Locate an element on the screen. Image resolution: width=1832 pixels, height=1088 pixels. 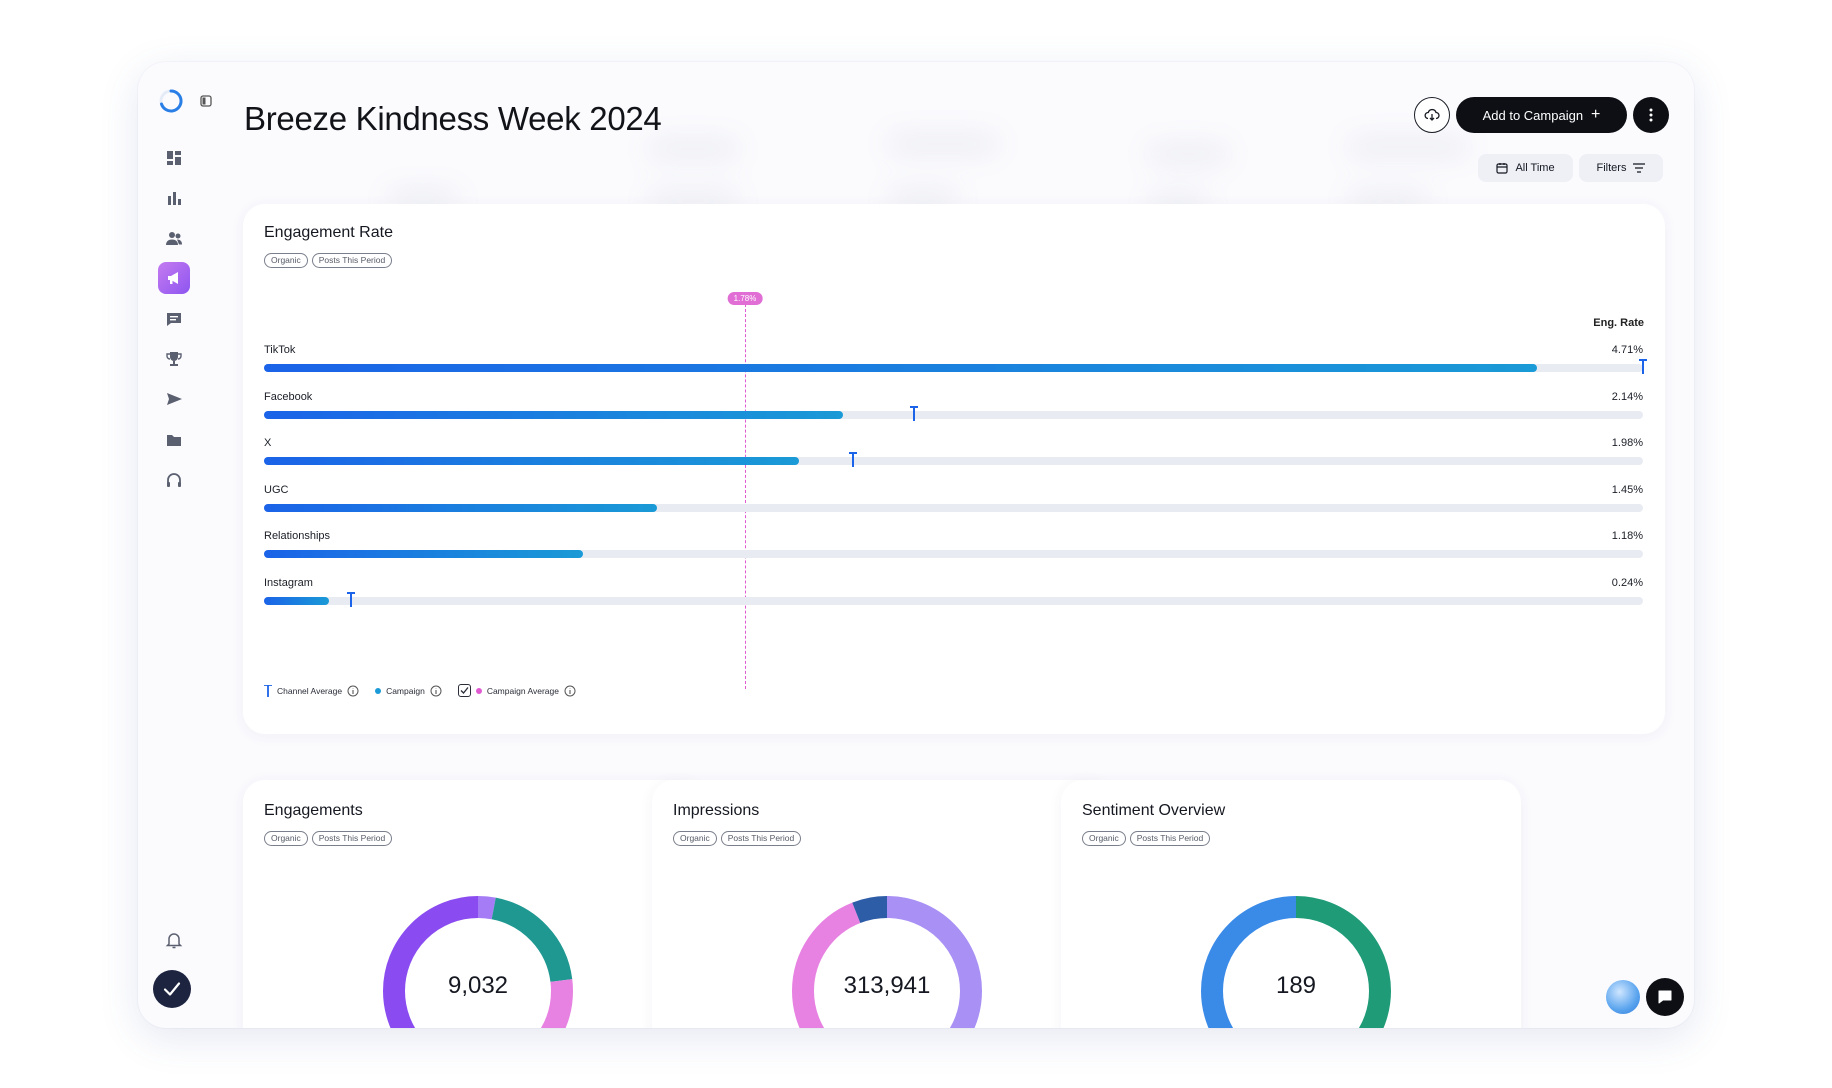
page-title: Breeze Kindness Week 2024 is located at coordinates (453, 118).